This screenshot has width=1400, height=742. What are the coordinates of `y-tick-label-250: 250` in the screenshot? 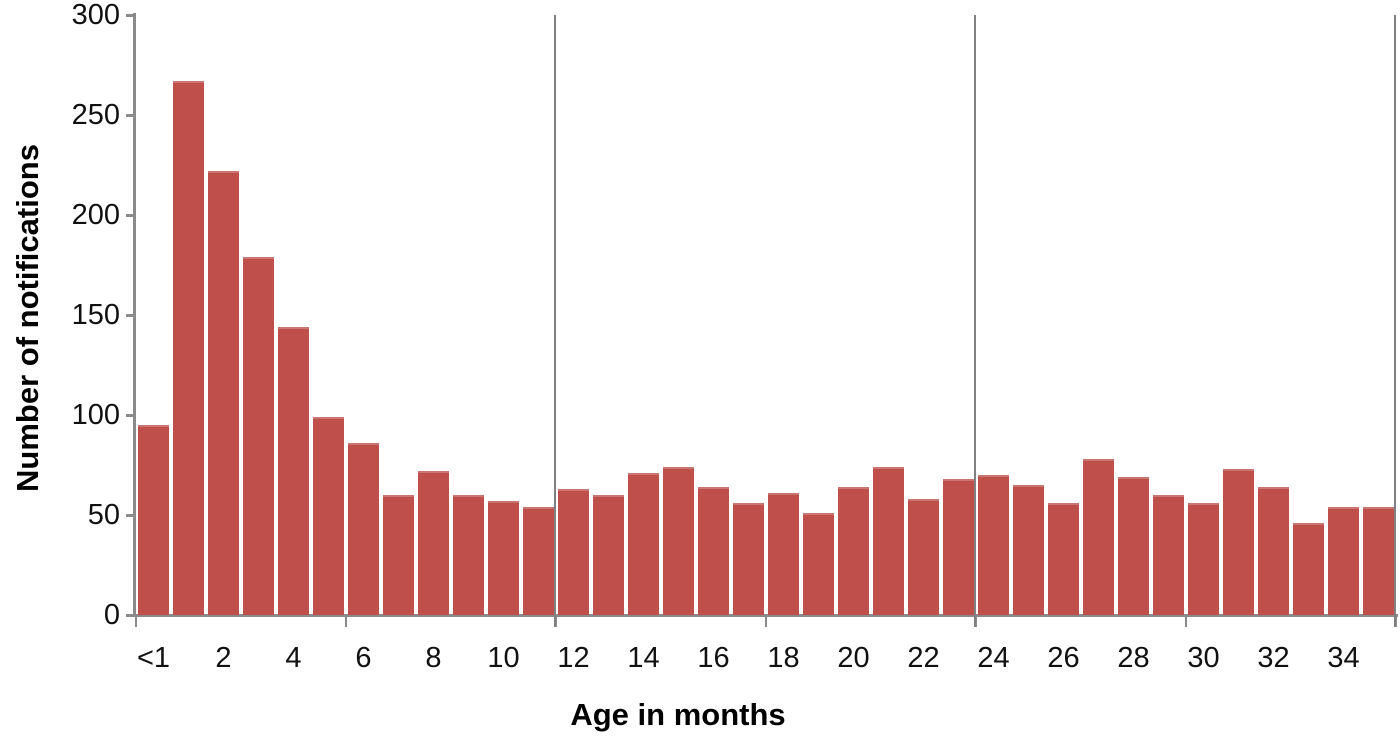 It's located at (95, 115).